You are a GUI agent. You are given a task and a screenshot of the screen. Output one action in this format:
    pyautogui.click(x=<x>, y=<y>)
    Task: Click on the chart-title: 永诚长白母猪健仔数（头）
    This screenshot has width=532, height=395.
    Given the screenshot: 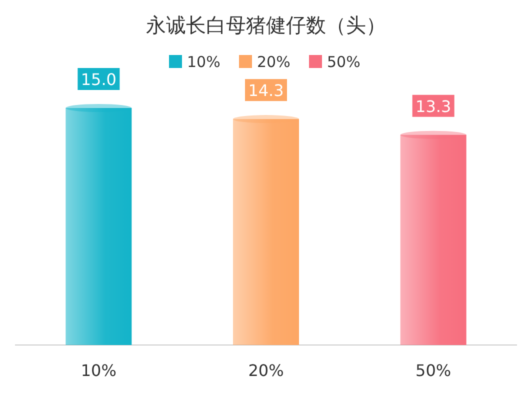 What is the action you would take?
    pyautogui.click(x=266, y=25)
    